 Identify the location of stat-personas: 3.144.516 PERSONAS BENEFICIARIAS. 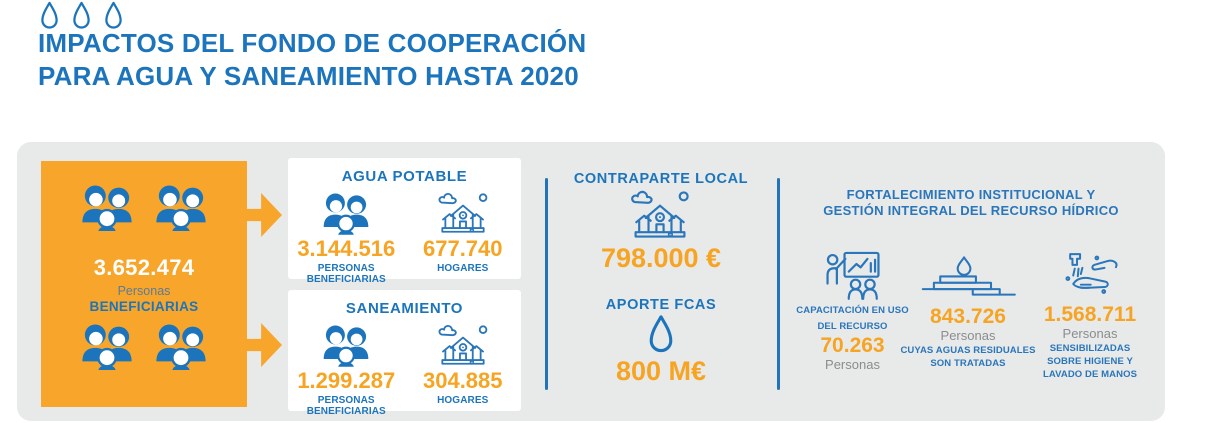
(346, 237).